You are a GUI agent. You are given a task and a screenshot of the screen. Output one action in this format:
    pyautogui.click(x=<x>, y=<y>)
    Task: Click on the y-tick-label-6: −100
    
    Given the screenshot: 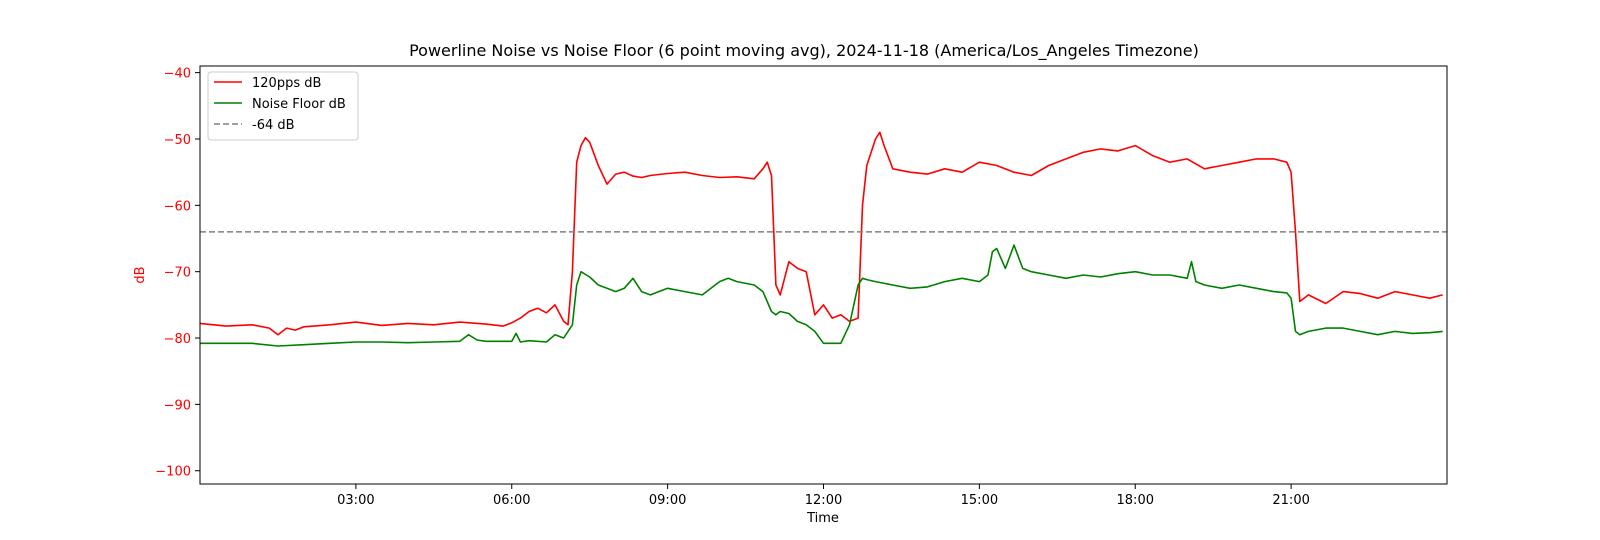 What is the action you would take?
    pyautogui.click(x=173, y=472)
    